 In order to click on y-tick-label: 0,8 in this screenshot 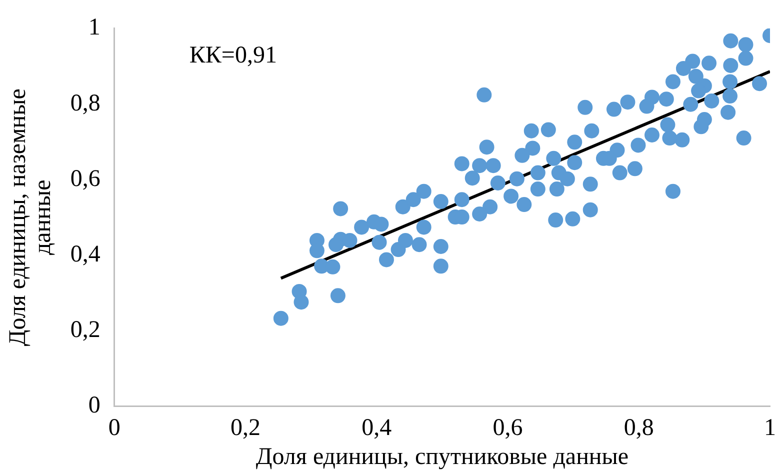, I will do `click(85, 103)`.